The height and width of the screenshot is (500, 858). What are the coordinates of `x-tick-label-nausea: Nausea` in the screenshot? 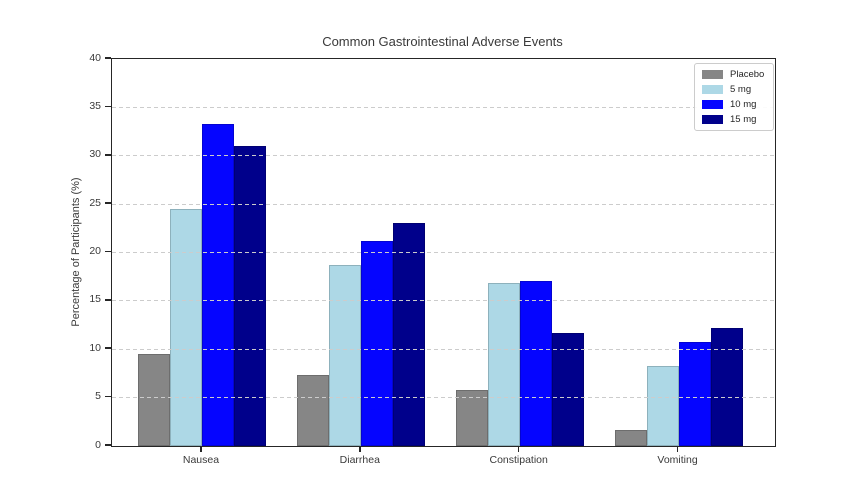 It's located at (201, 460).